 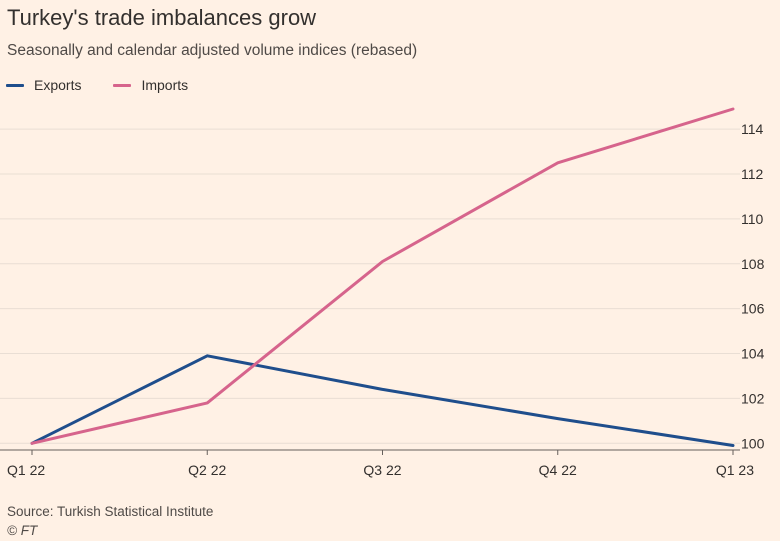 I want to click on y-tick-label: 112, so click(x=752, y=174).